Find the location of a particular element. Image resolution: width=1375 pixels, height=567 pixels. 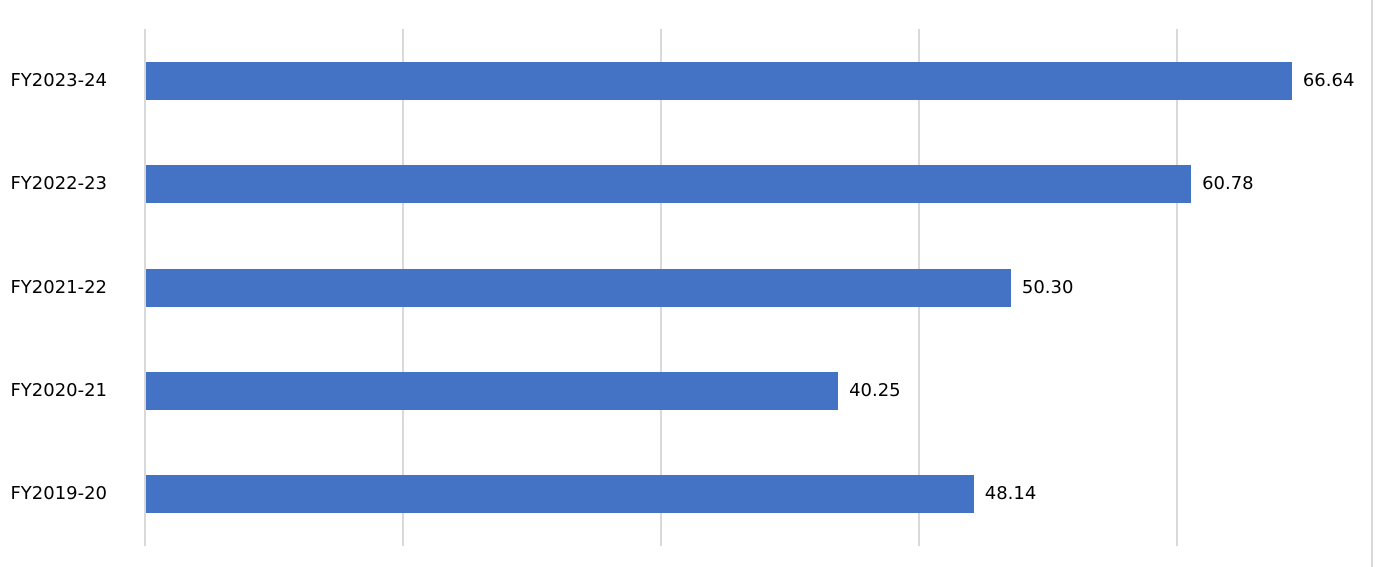

category-label: FY2022-23 is located at coordinates (58, 184).